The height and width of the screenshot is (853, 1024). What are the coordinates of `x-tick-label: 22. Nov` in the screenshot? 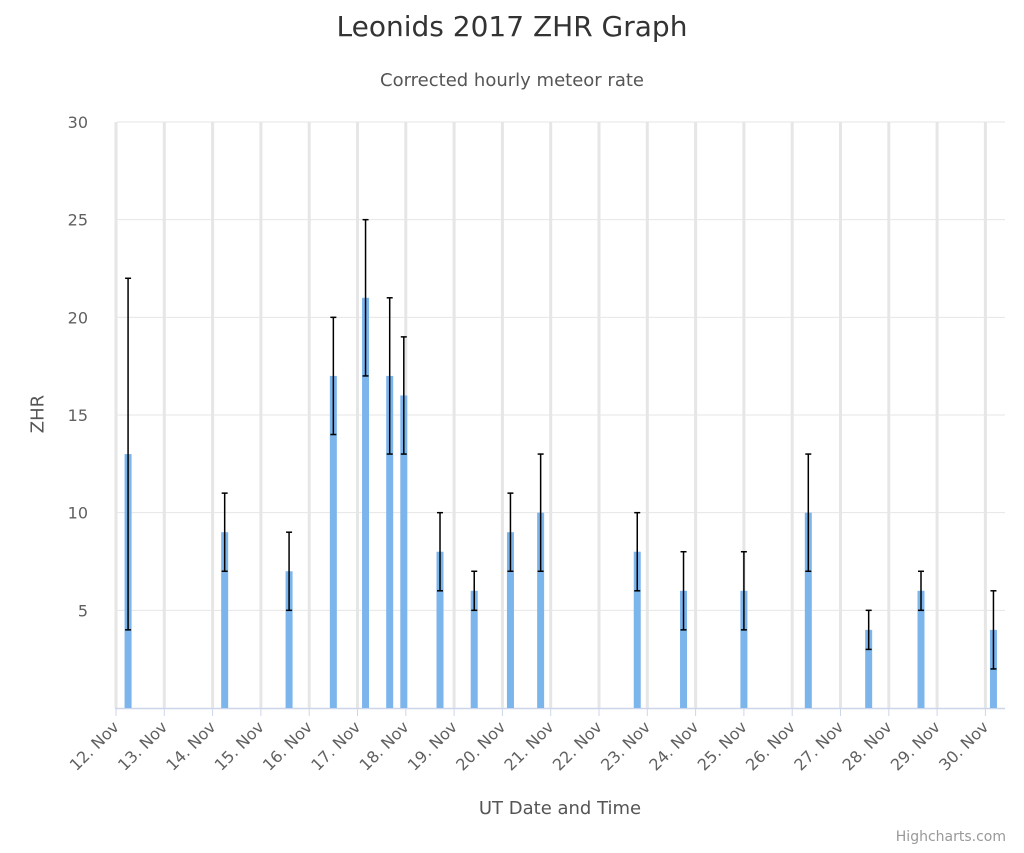 It's located at (577, 745).